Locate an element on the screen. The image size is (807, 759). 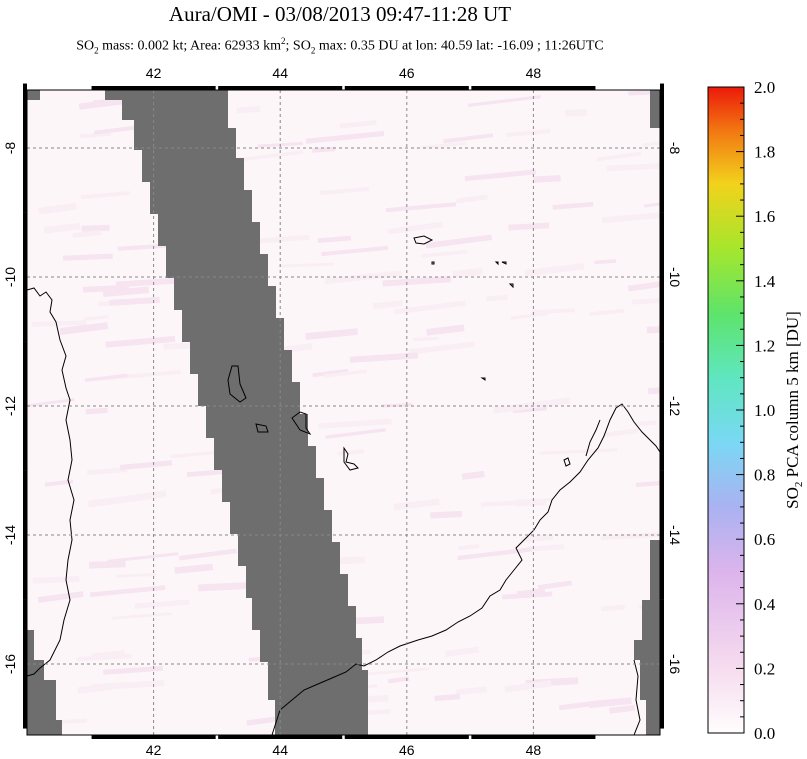
y-tick-label-left: -10 is located at coordinates (10, 277).